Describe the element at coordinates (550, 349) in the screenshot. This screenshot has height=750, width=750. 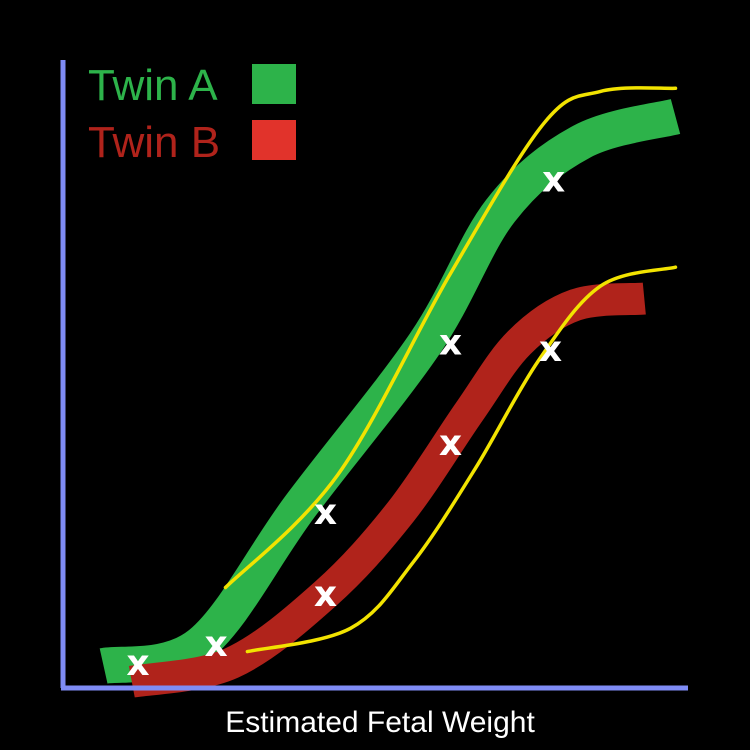
I see `data-point-twin-b-3: x` at that location.